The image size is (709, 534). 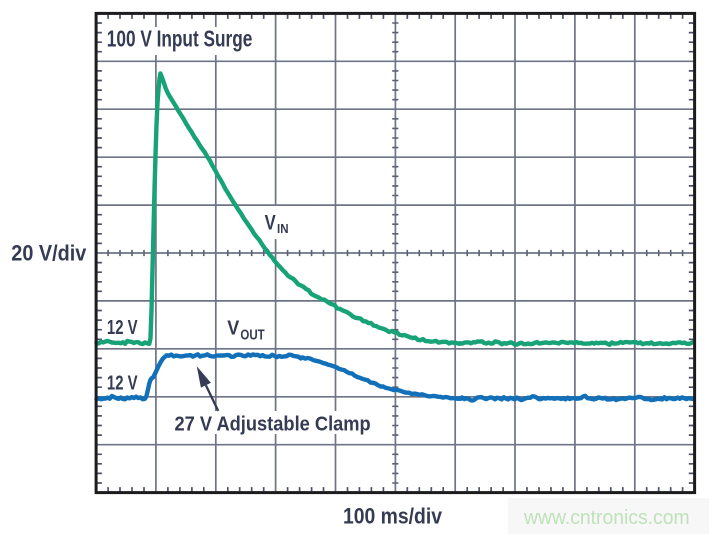 I want to click on svg-text: 100 V Input Surge, so click(x=180, y=39).